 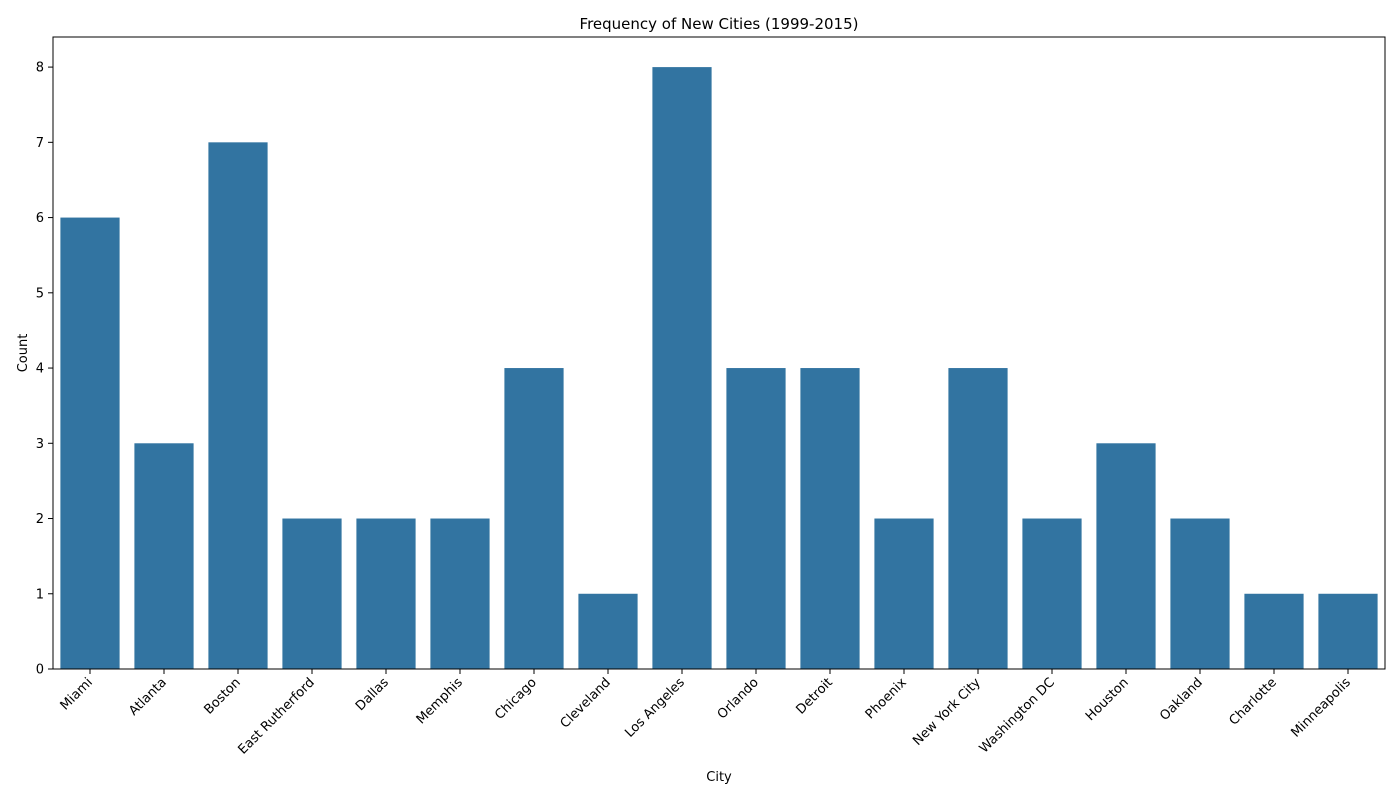 I want to click on y-tick-label: 2, so click(x=40, y=519).